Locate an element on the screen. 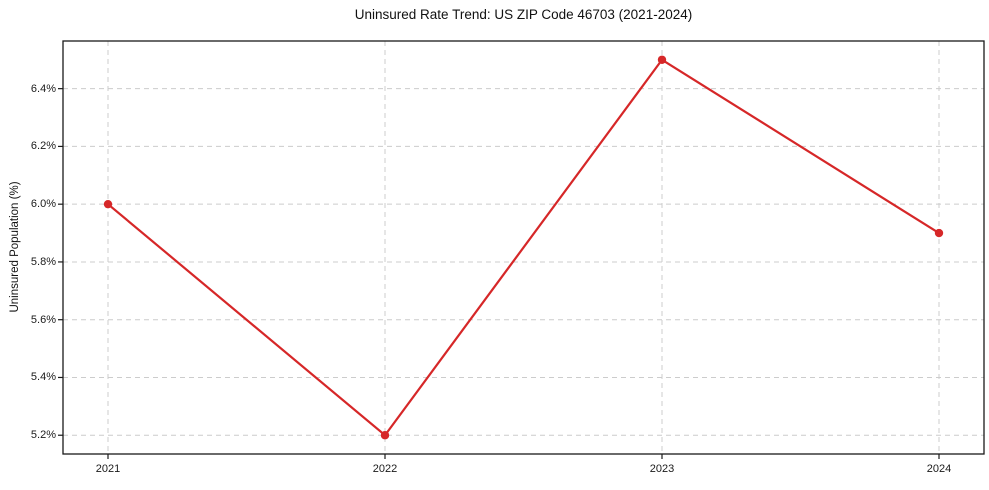 This screenshot has width=989, height=490. y-tick-label: 5.4% is located at coordinates (43, 377).